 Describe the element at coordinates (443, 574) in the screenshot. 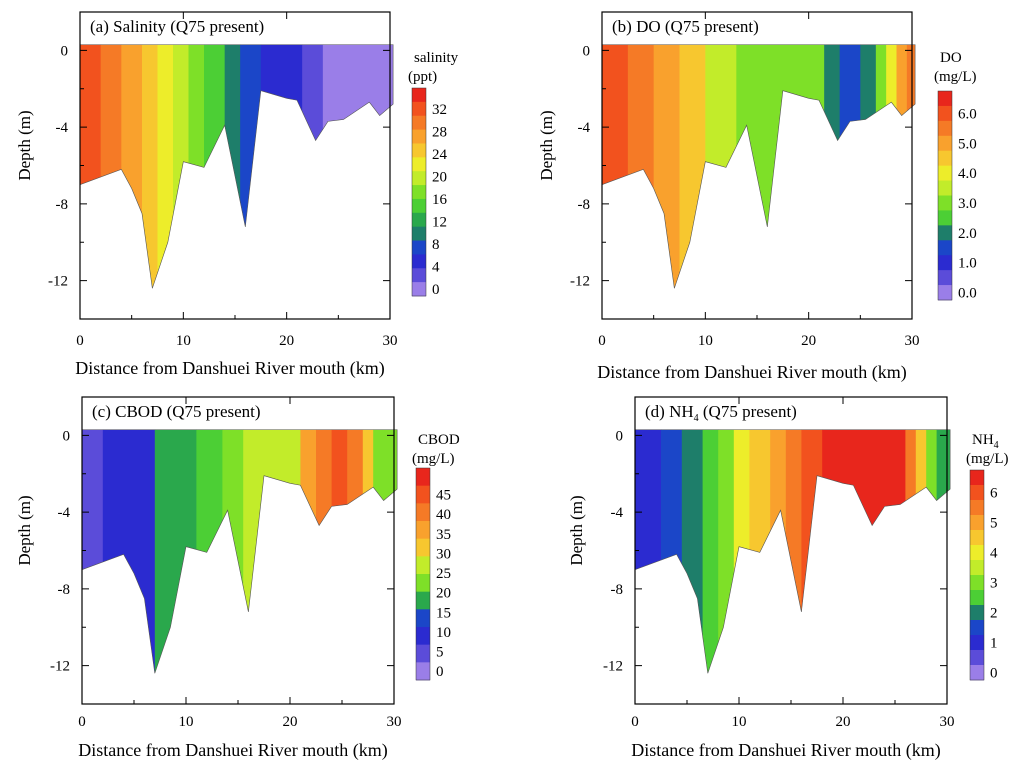

I see `colorbar-label: 25` at that location.